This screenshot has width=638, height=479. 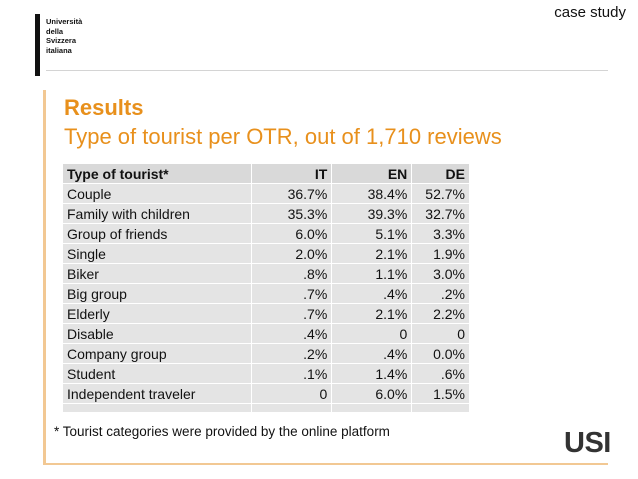 What do you see at coordinates (291, 253) in the screenshot?
I see `percentage-cell: 2.0%` at bounding box center [291, 253].